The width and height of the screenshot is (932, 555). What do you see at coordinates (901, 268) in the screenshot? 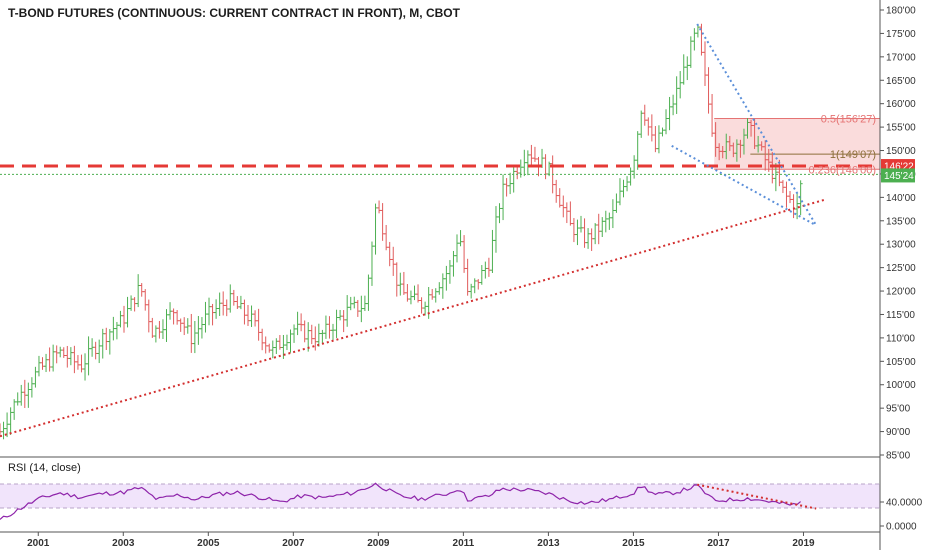
I see `y-tick-label: 125'00` at bounding box center [901, 268].